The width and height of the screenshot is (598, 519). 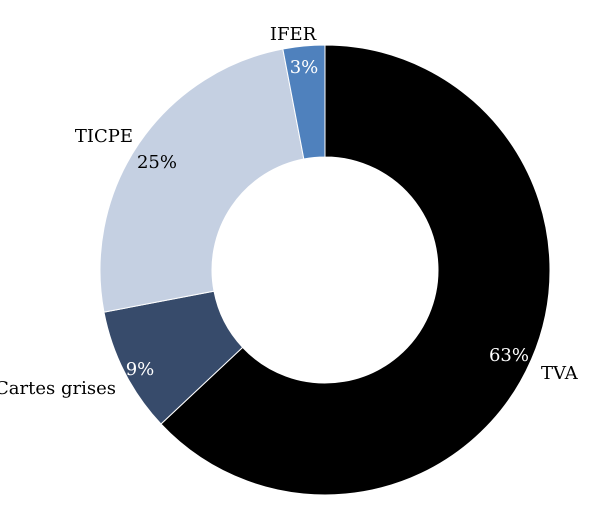 What do you see at coordinates (304, 67) in the screenshot?
I see `value-label-ifer: 3%` at bounding box center [304, 67].